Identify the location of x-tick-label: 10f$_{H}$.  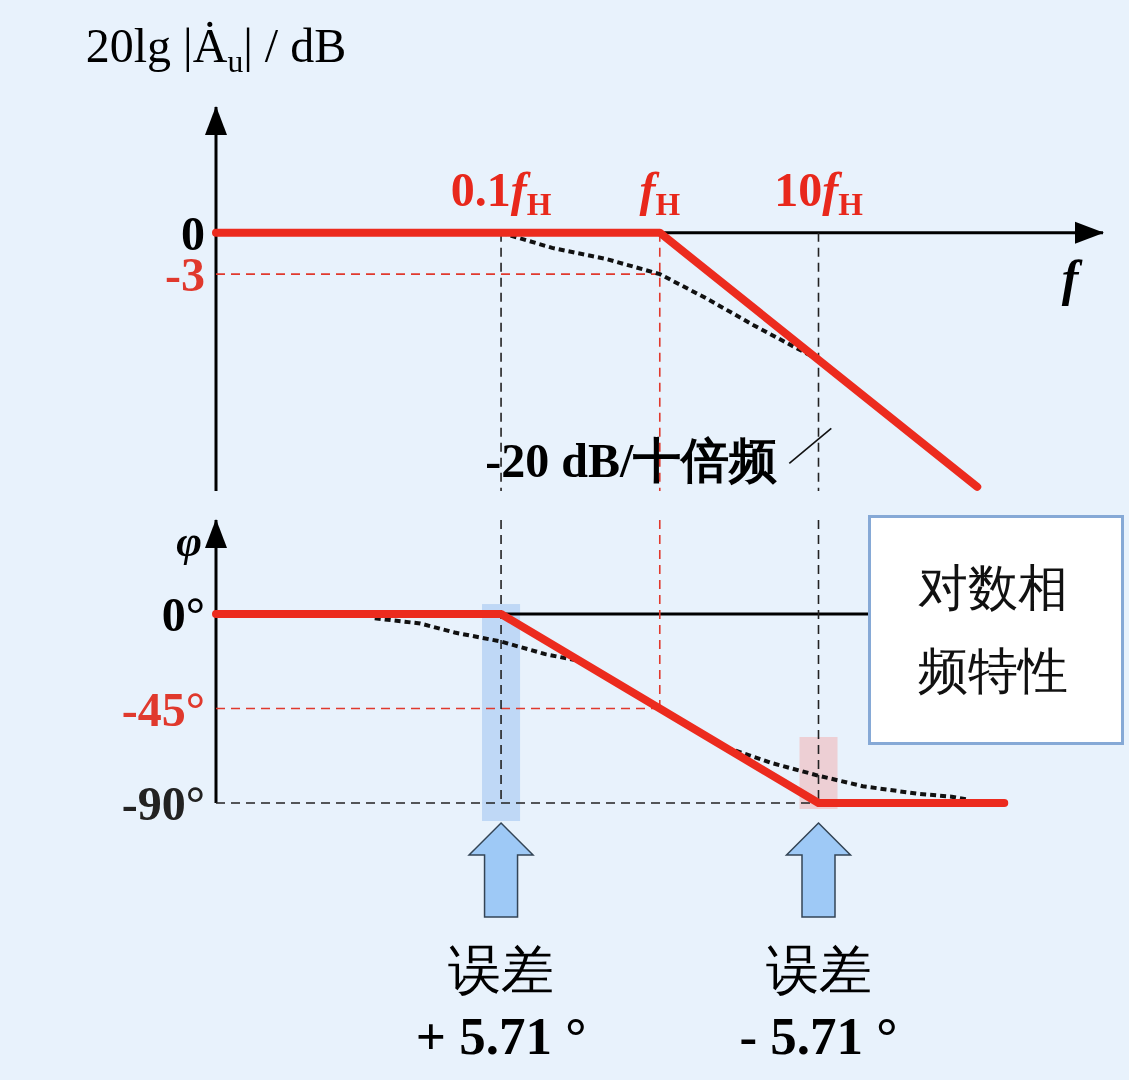
(819, 192).